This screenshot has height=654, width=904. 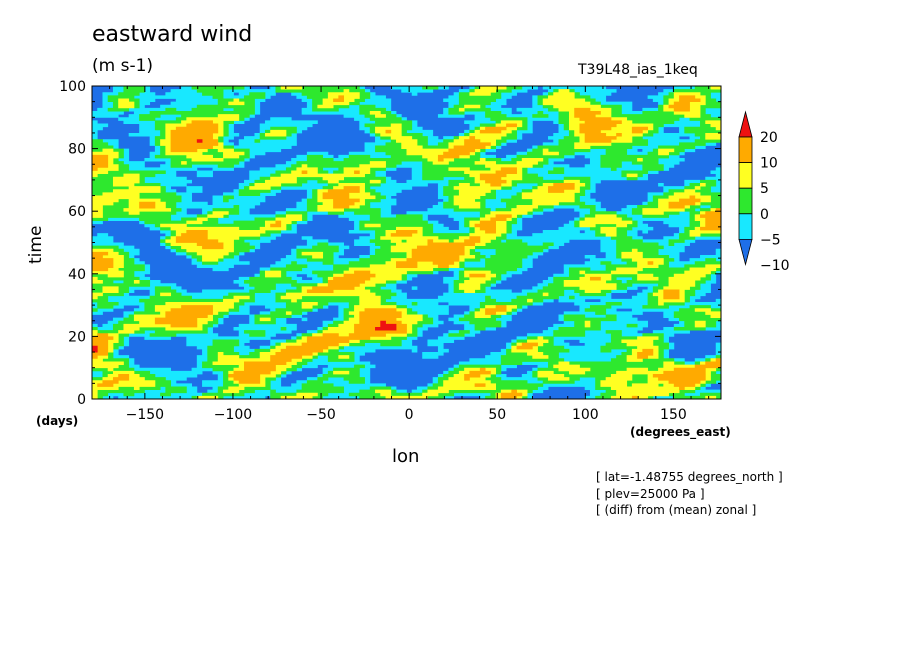 I want to click on annotation-latitude: [ lat=-1.48755 degrees_north ], so click(x=689, y=477).